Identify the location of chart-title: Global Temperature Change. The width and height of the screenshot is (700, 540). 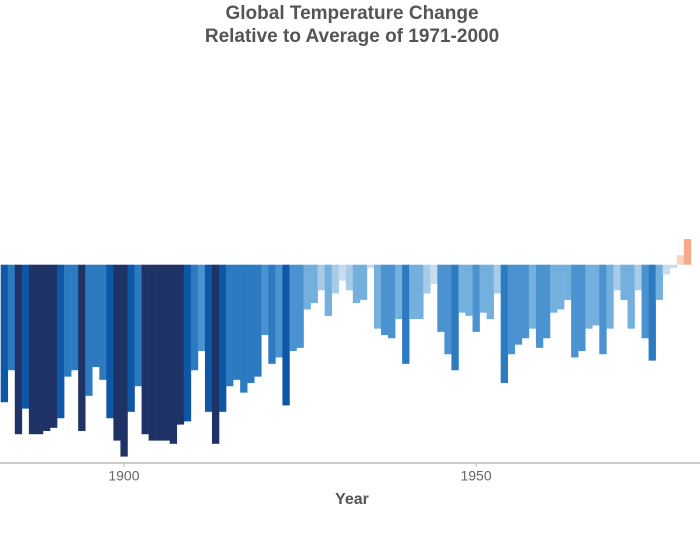
(351, 13).